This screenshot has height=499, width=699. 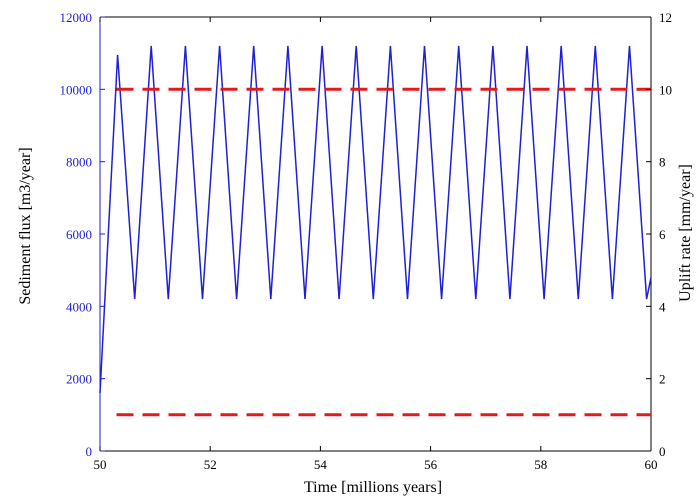 I want to click on right-y-tick-label: 8, so click(x=662, y=162).